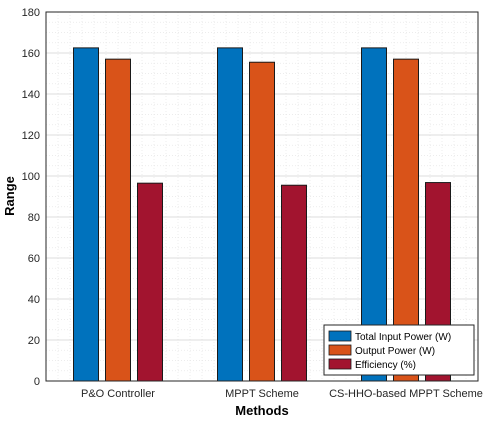 Image resolution: width=484 pixels, height=421 pixels. I want to click on x-tick-label: MPPT Scheme, so click(262, 394).